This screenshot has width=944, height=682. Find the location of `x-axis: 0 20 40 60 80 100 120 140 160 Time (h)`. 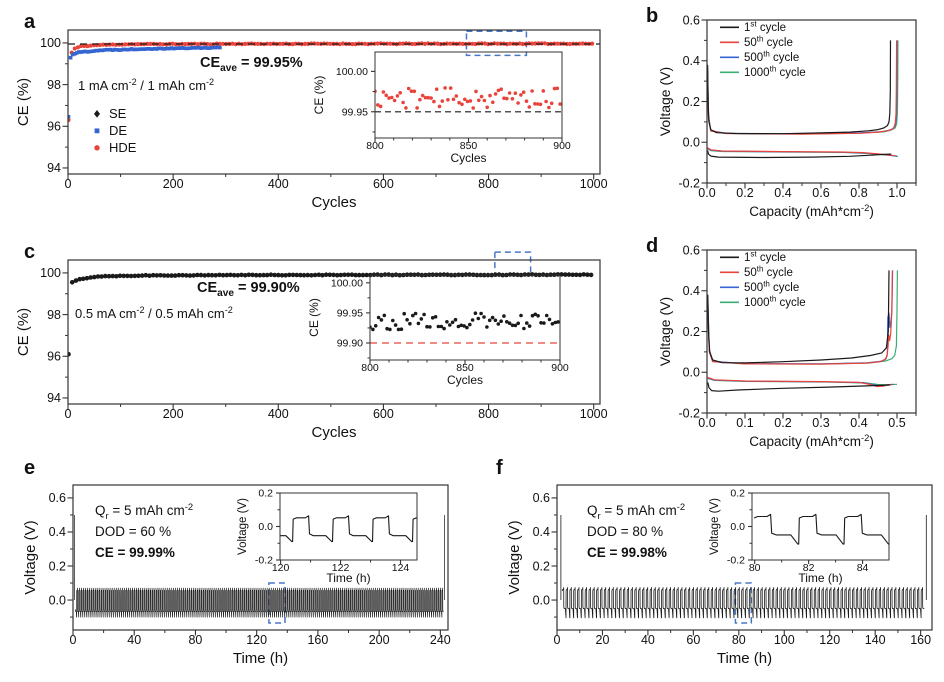

x-axis: 0 20 40 60 80 100 120 140 160 Time (h) is located at coordinates (742, 648).